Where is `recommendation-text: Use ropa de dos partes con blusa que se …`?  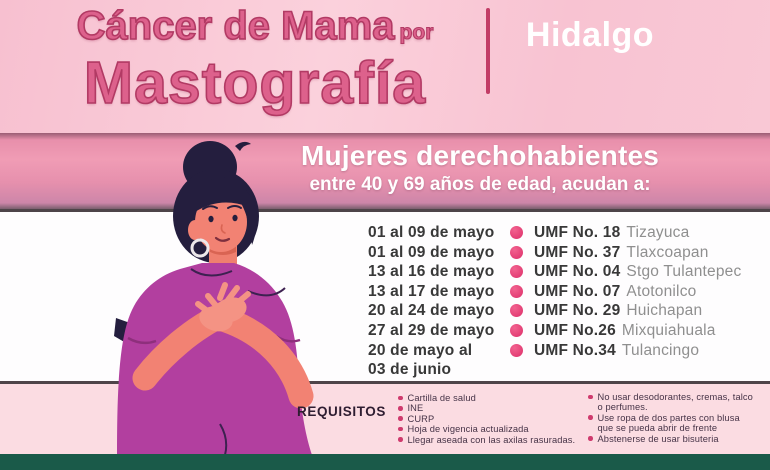 recommendation-text: Use ropa de dos partes con blusa que se … is located at coordinates (668, 423).